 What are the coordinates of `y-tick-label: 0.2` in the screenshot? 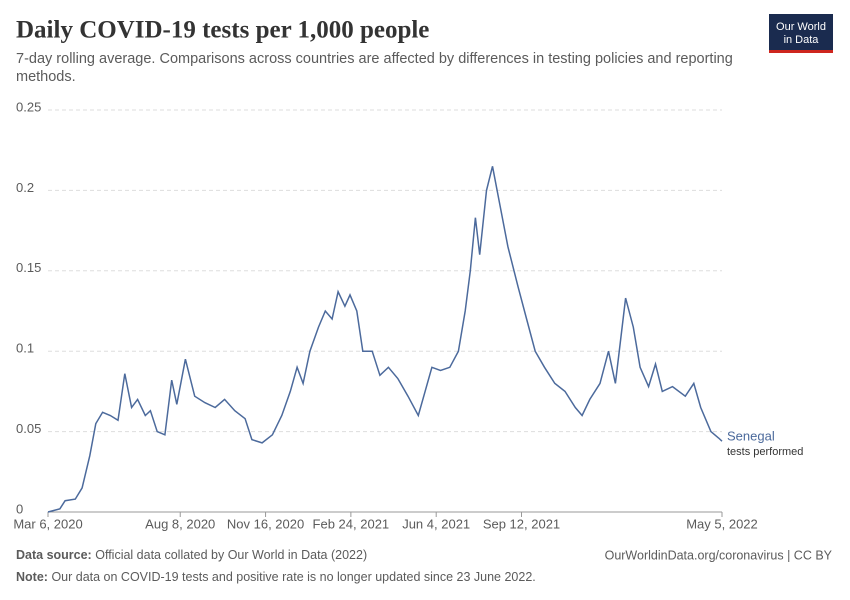 It's located at (25, 187).